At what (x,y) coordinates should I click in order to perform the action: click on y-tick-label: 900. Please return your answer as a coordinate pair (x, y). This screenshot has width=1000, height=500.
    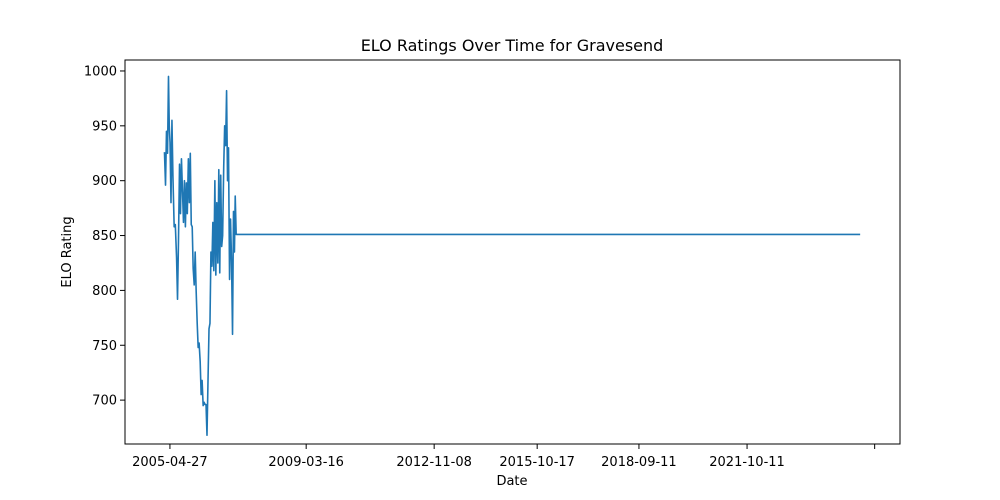
    Looking at the image, I should click on (104, 181).